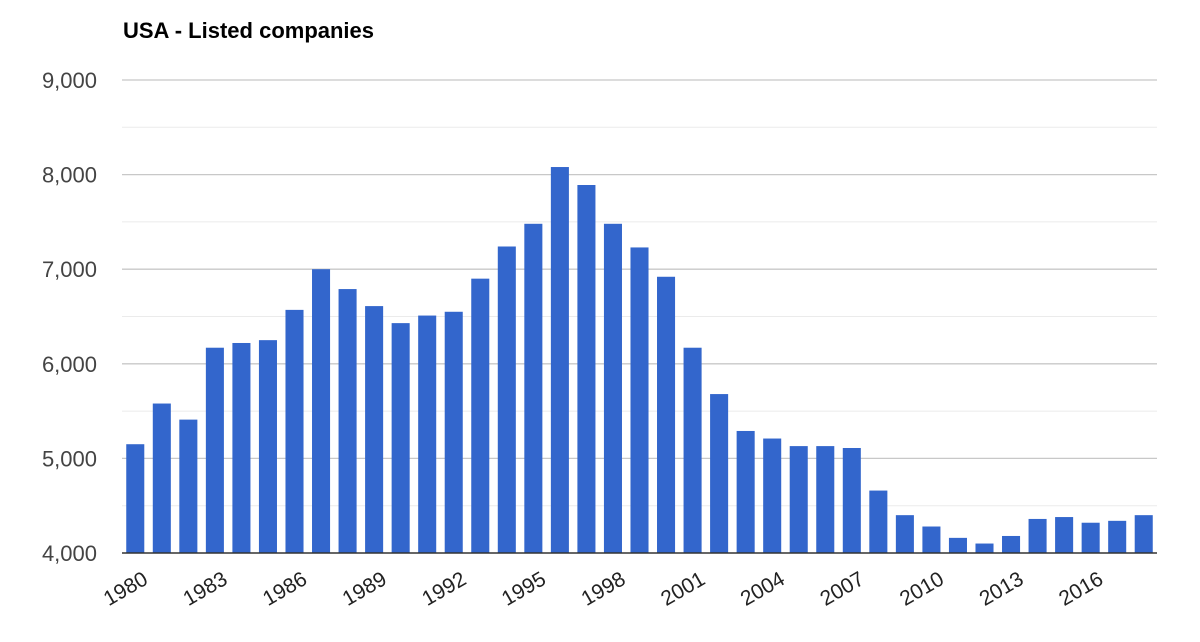 The image size is (1200, 642). I want to click on x-tick-label: 2001, so click(683, 588).